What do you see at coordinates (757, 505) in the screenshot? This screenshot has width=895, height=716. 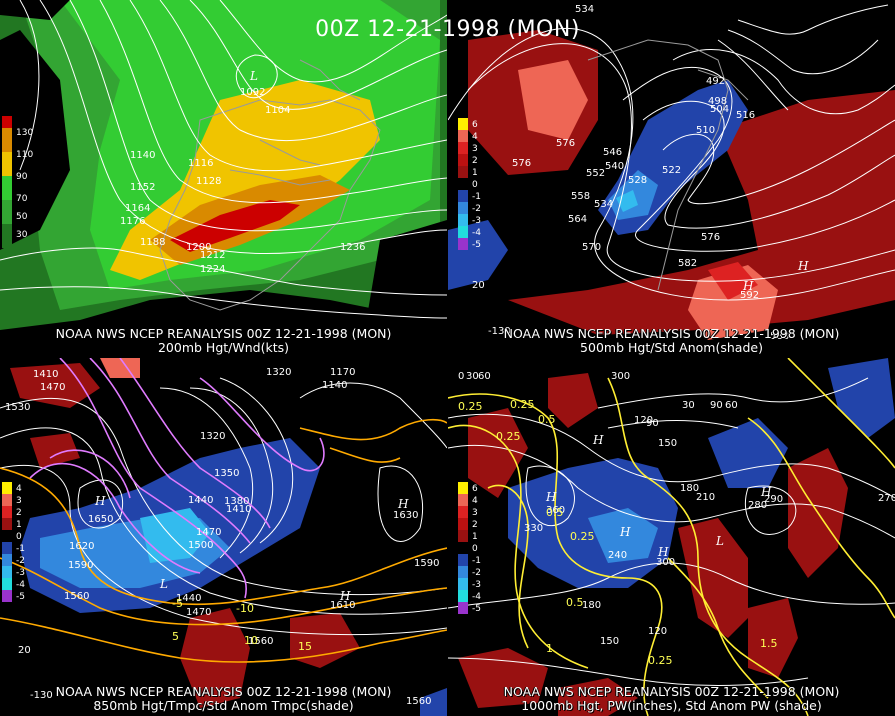 I see `label-280: 280` at bounding box center [757, 505].